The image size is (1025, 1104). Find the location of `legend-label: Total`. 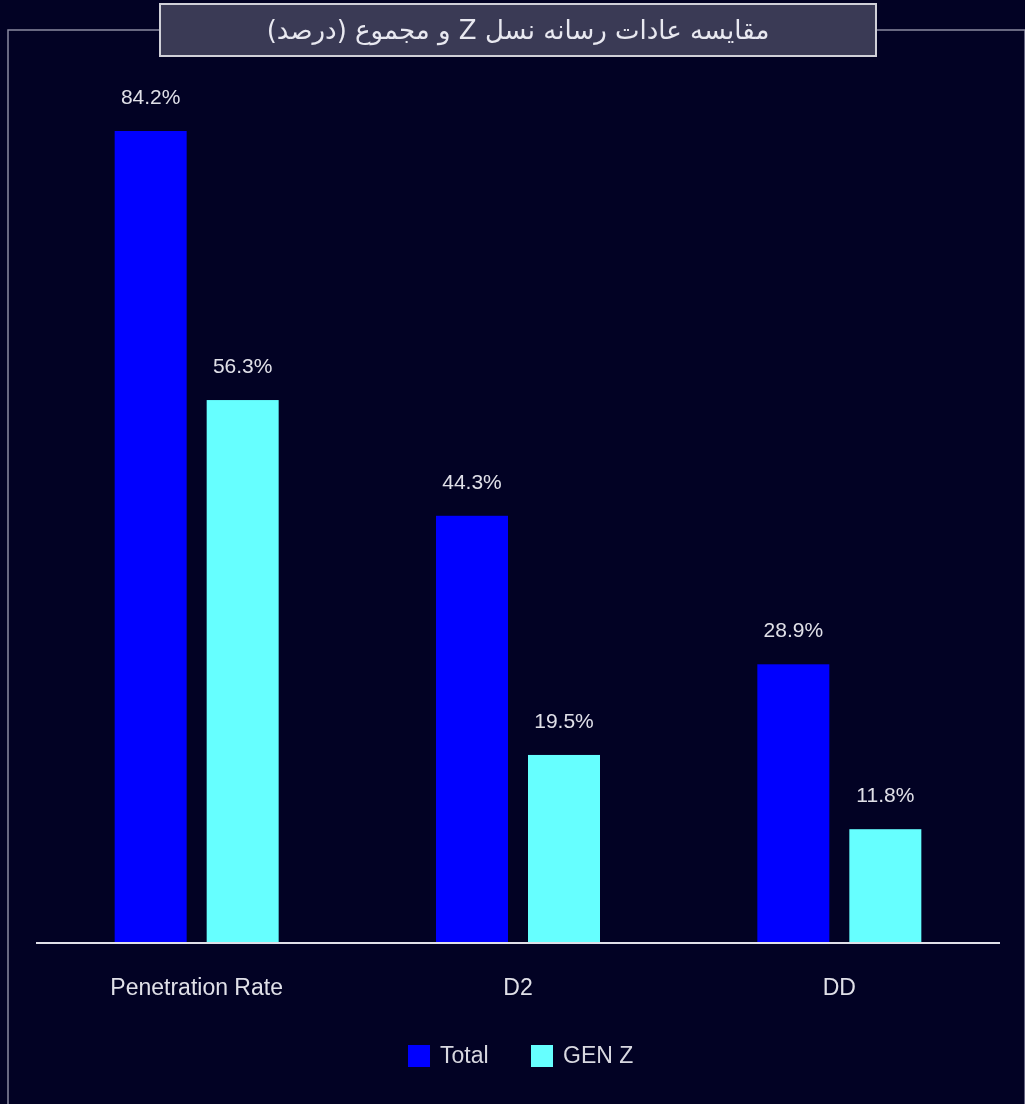

legend-label: Total is located at coordinates (464, 1055).